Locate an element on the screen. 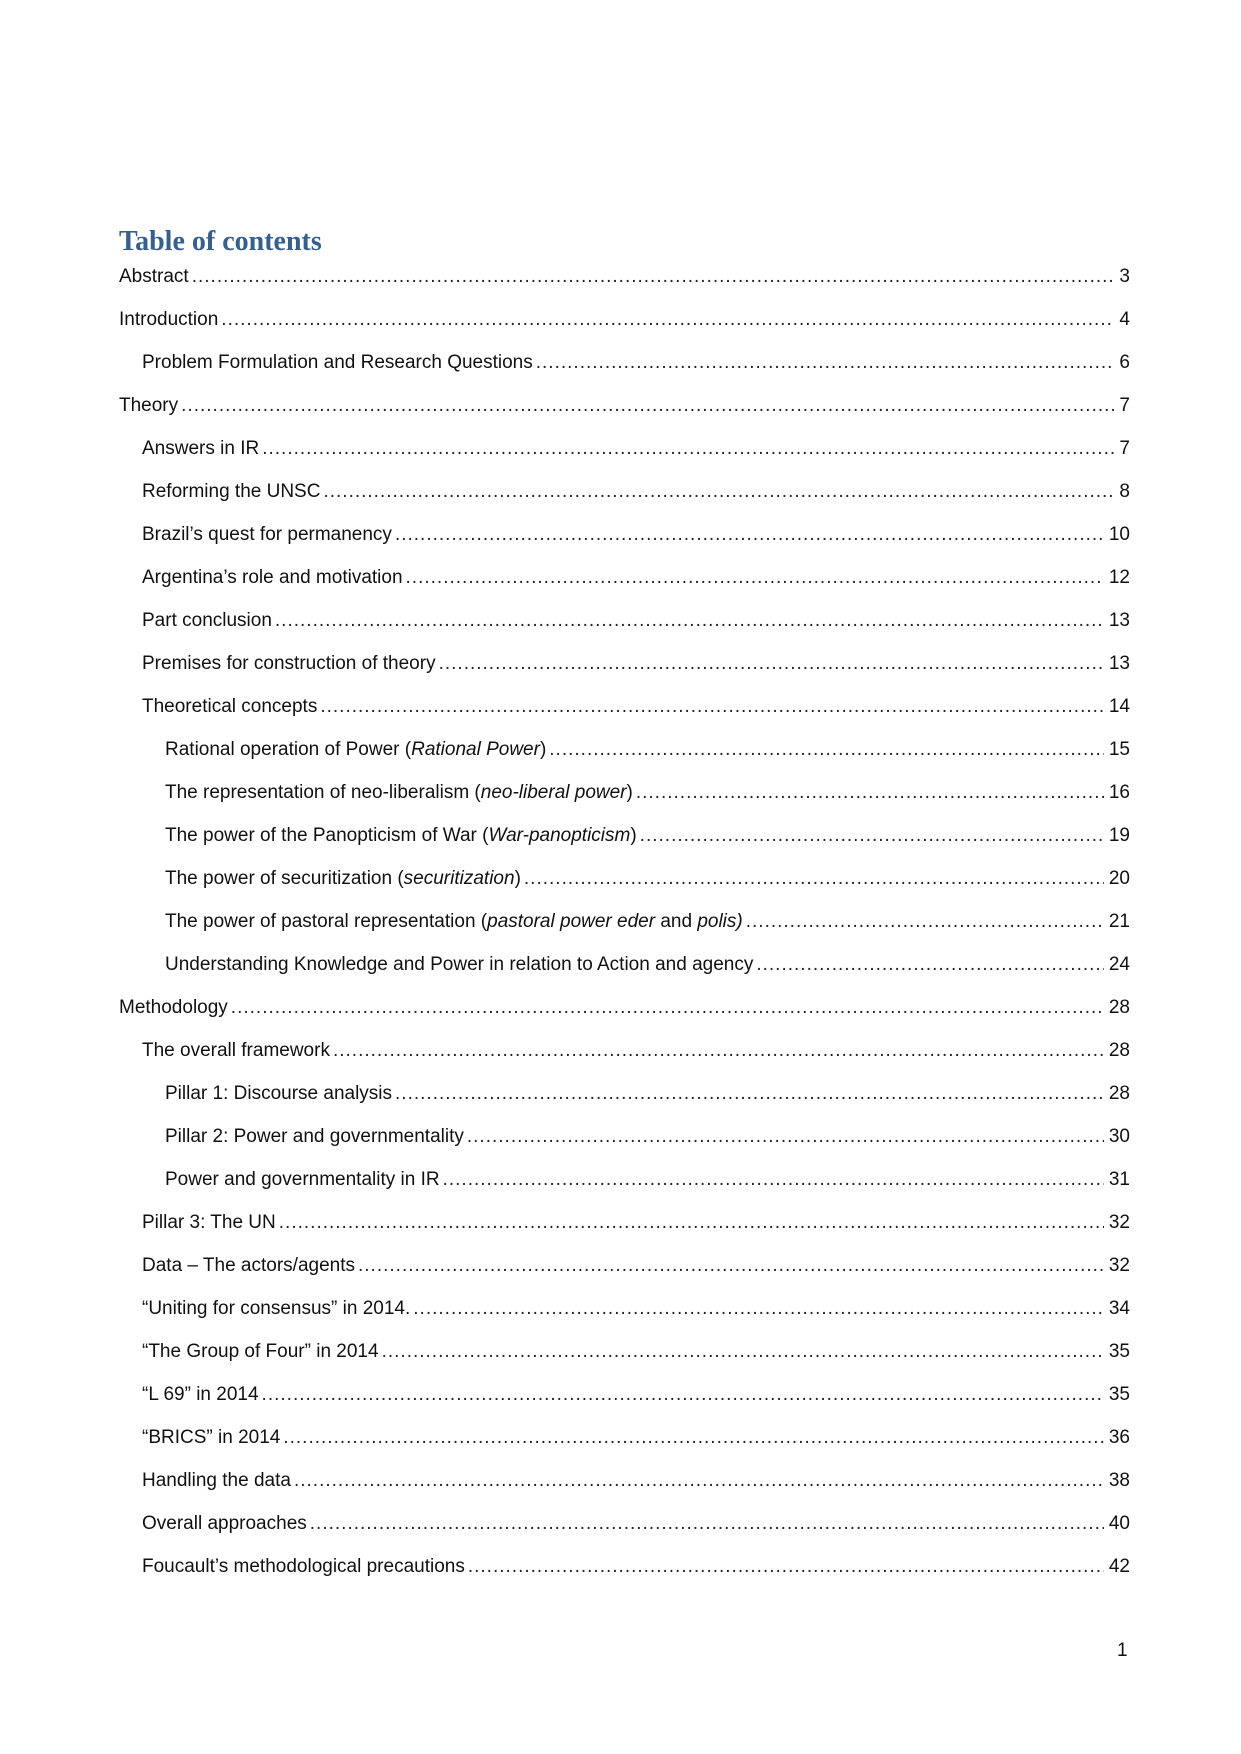 Image resolution: width=1241 pixels, height=1754 pixels. toc-entry-title-part: Data – The actors/agents is located at coordinates (248, 1265).